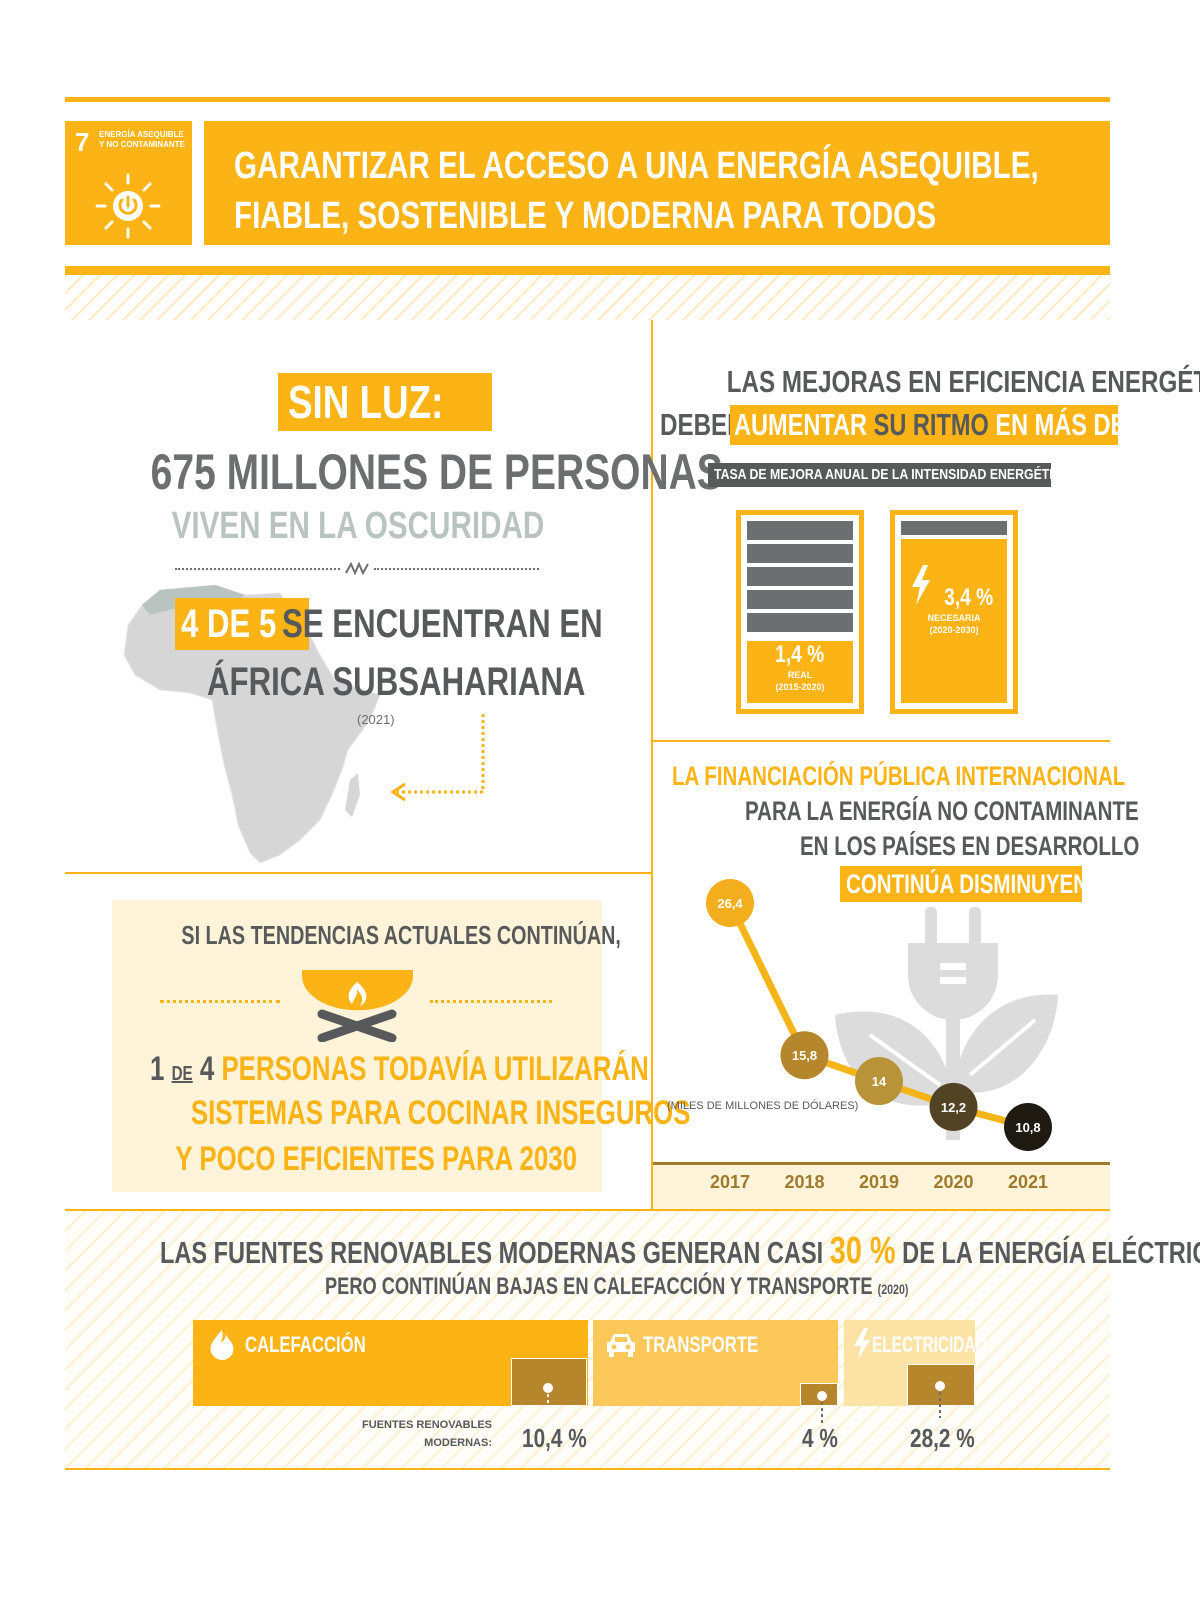  What do you see at coordinates (458, 1443) in the screenshot?
I see `renewables-row-label-2: MODERNAS:` at bounding box center [458, 1443].